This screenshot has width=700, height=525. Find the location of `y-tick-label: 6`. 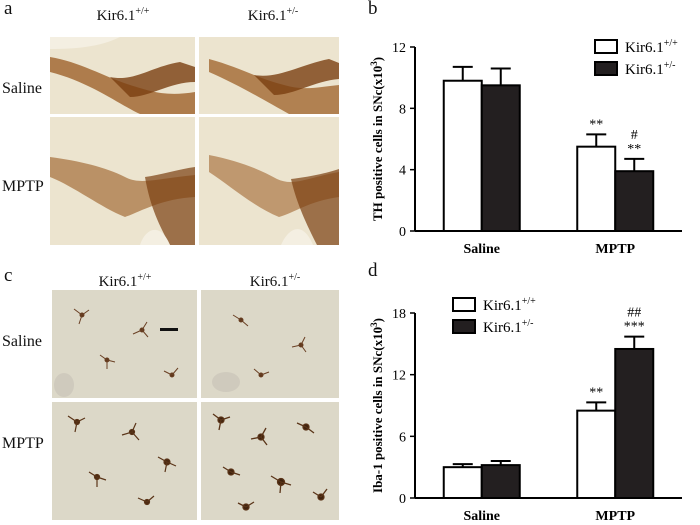

y-tick-label: 6 is located at coordinates (402, 437).